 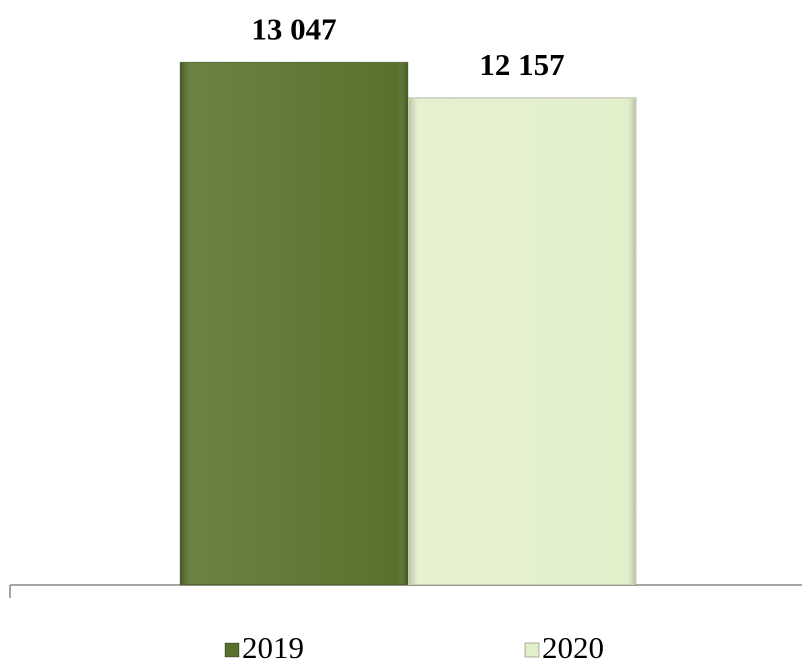 What do you see at coordinates (293, 28) in the screenshot?
I see `value-label: 13 047` at bounding box center [293, 28].